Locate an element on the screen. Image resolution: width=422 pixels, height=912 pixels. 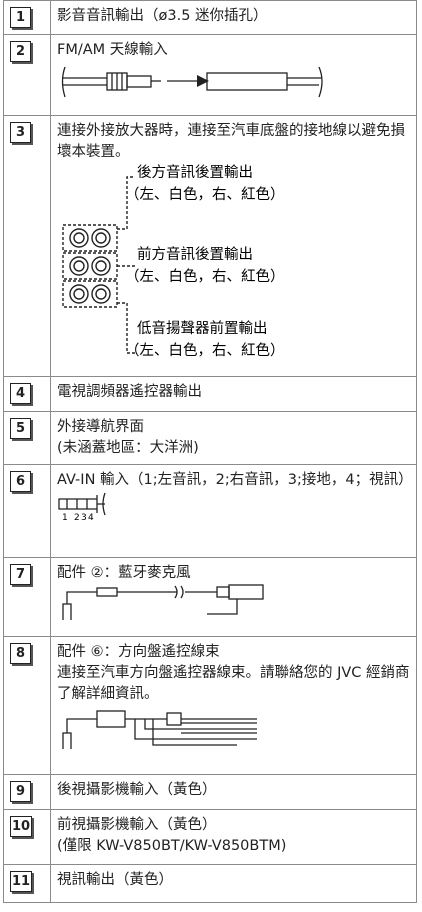
figure-label: 1 is located at coordinates (65, 517).